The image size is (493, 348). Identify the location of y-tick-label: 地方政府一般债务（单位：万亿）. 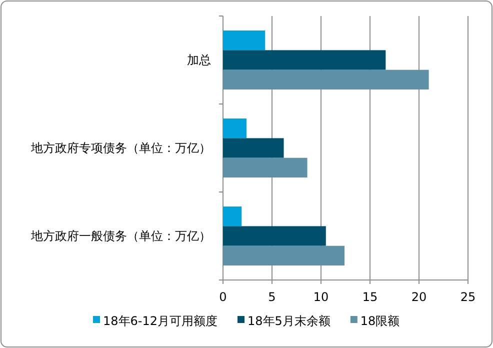
(120, 236).